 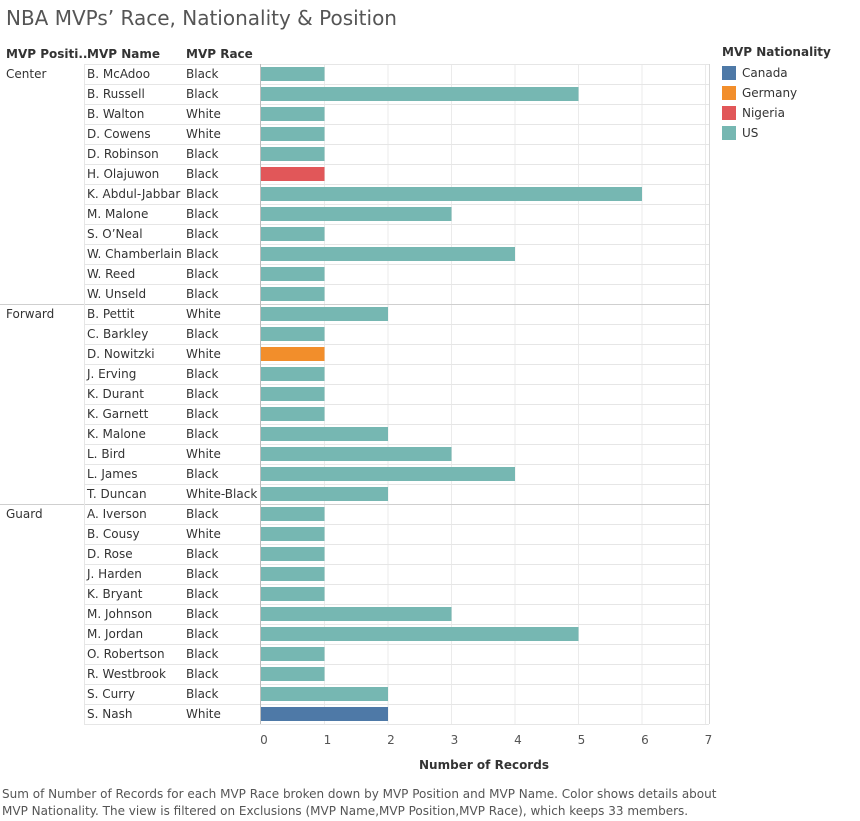 I want to click on legend-item-us: US, so click(x=776, y=133).